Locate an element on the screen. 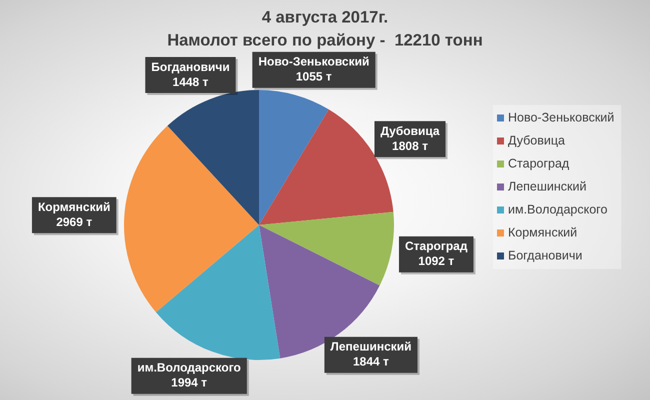 This screenshot has height=400, width=650. legend-label: Богдановичи is located at coordinates (545, 255).